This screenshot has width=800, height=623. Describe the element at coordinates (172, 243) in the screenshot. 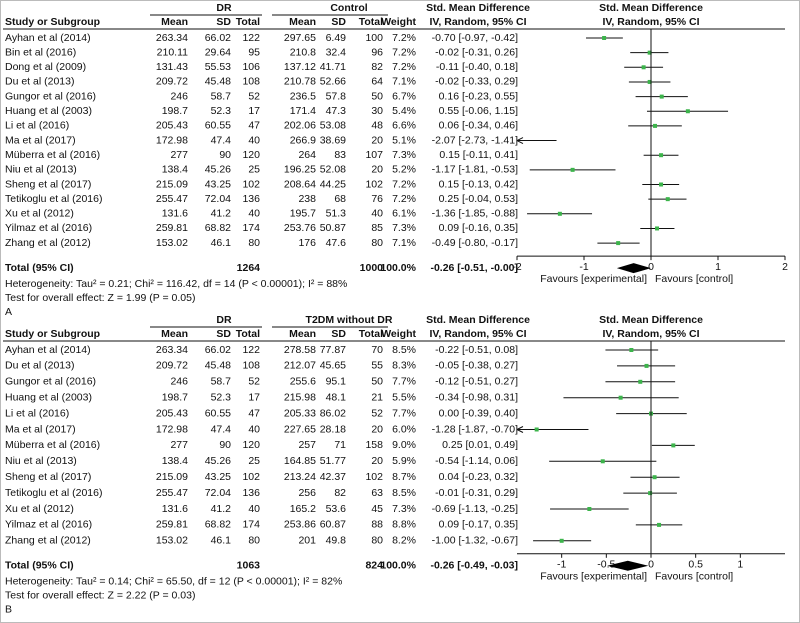

I see `cell: 153.02` at that location.